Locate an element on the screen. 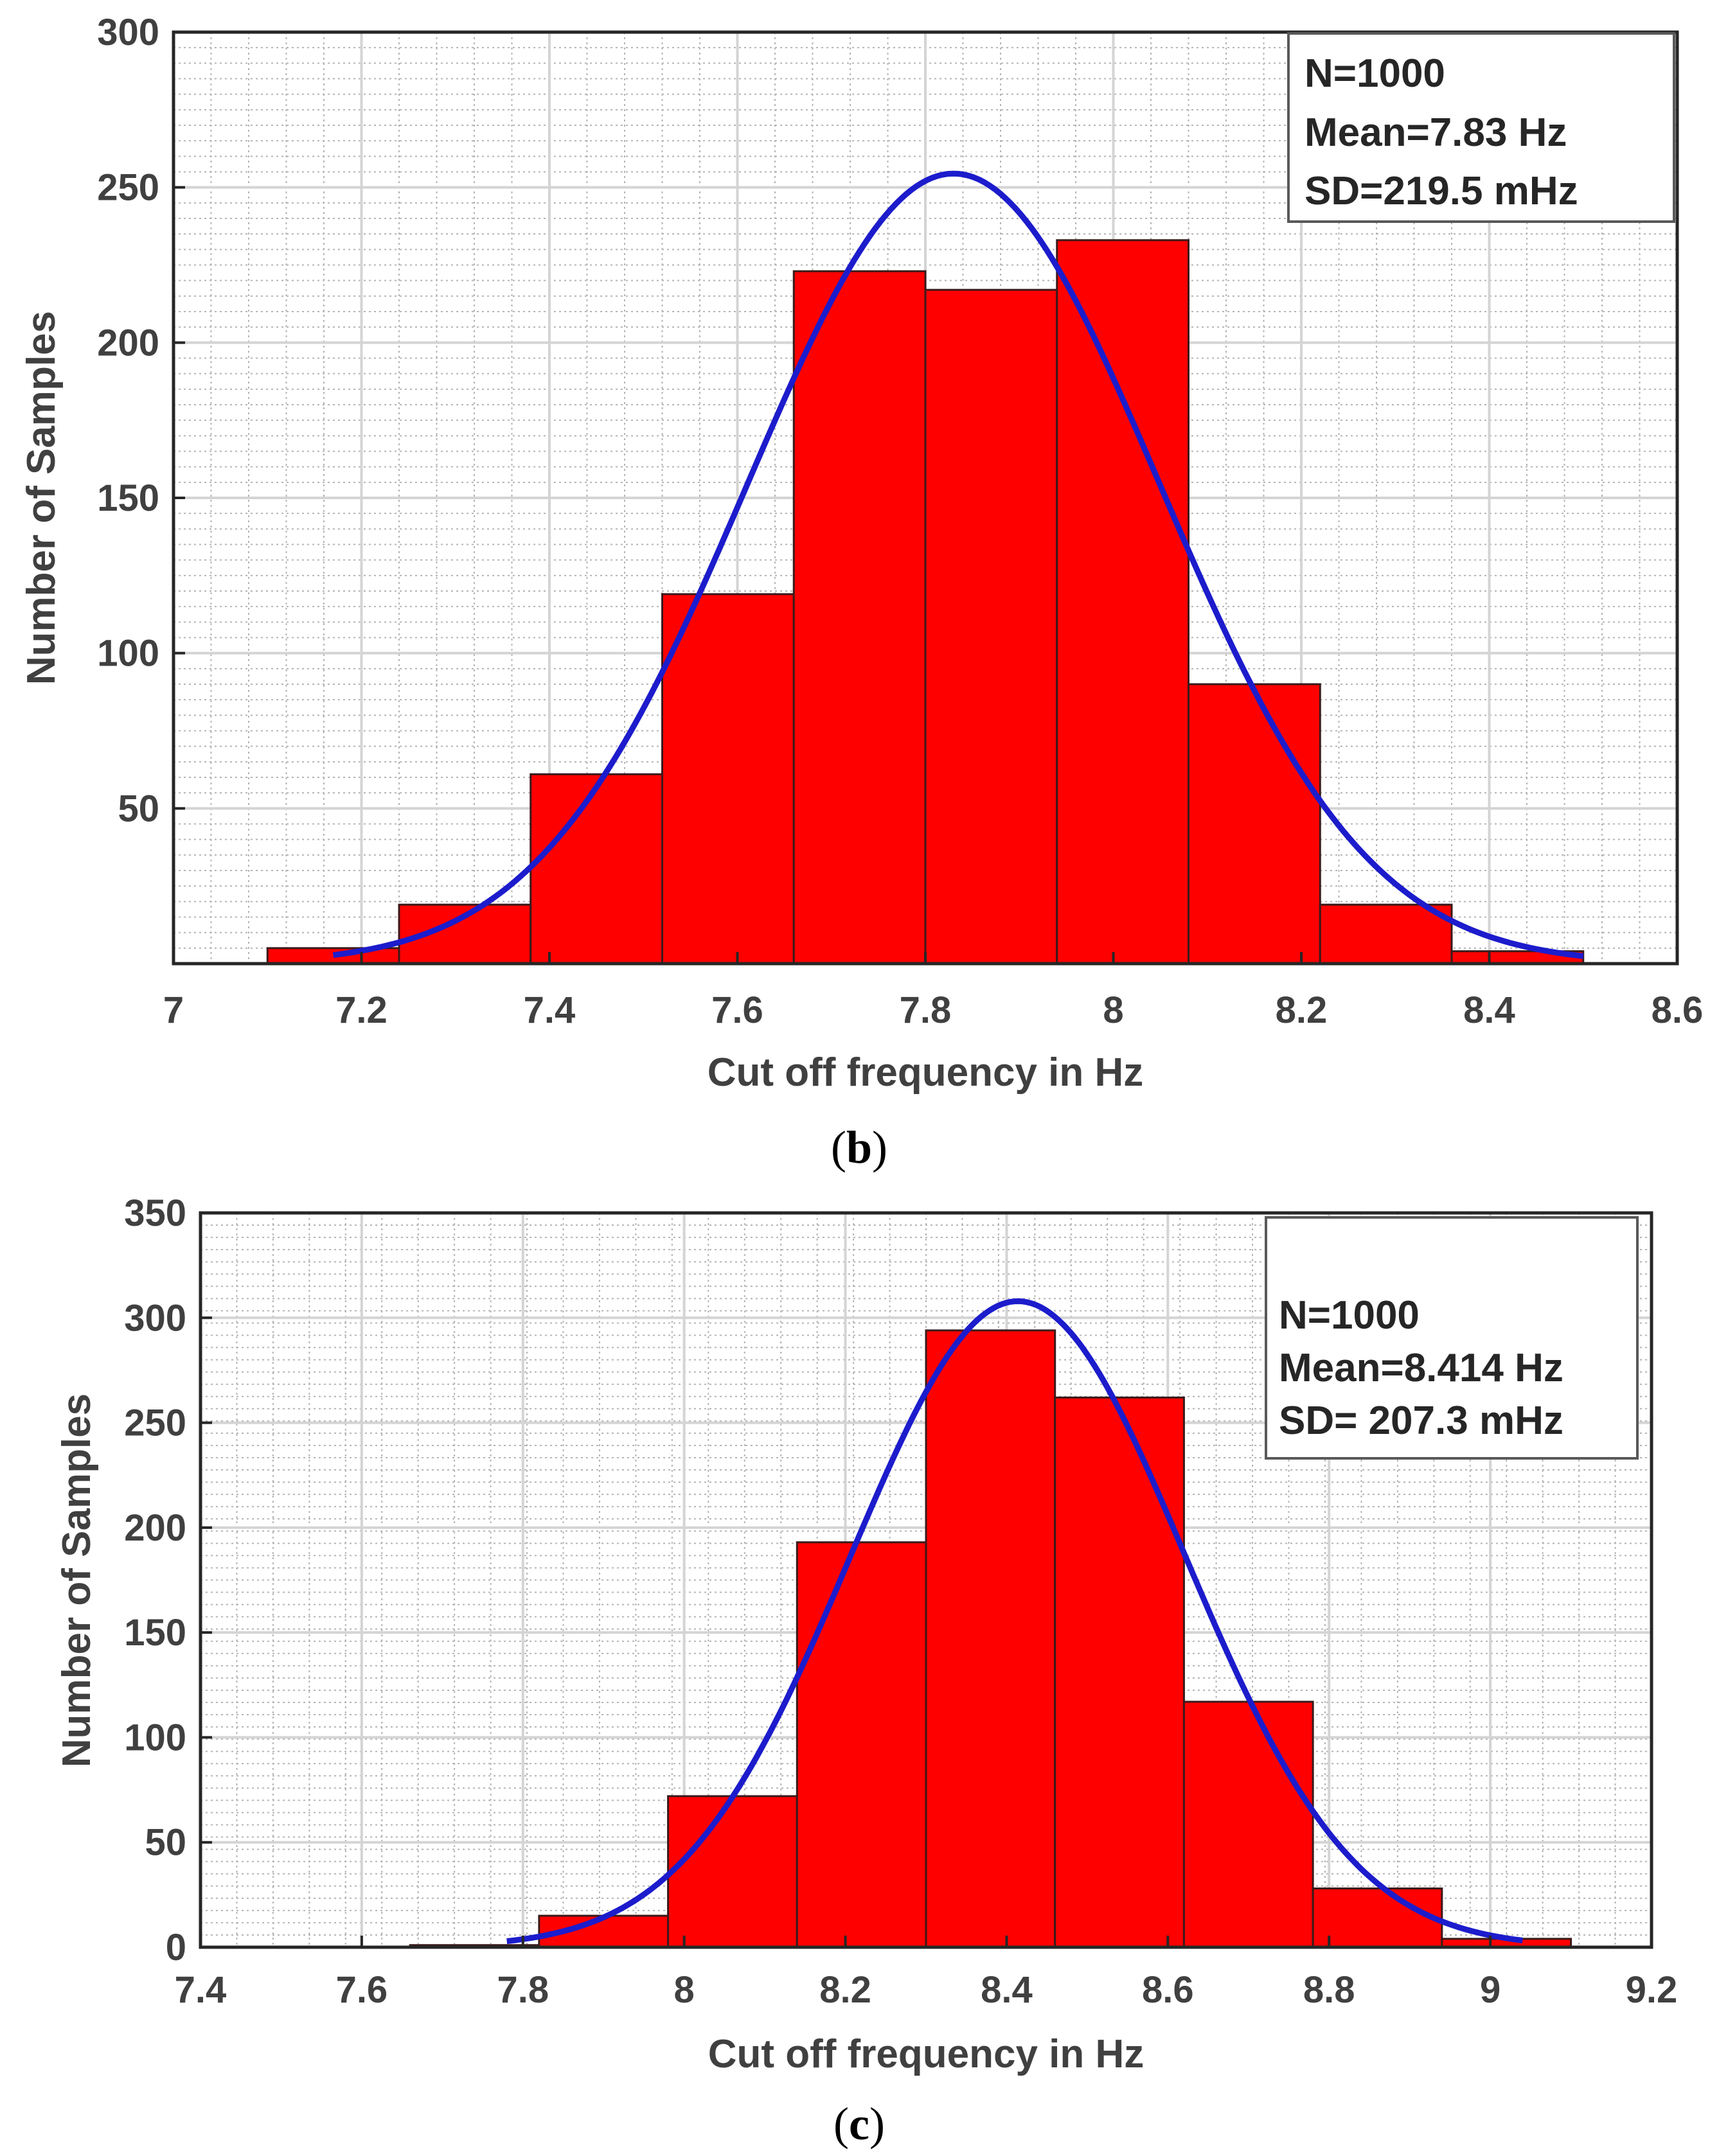 The width and height of the screenshot is (1719, 2156). chart-c-y-axis-label: Number of Samples is located at coordinates (77, 1580).